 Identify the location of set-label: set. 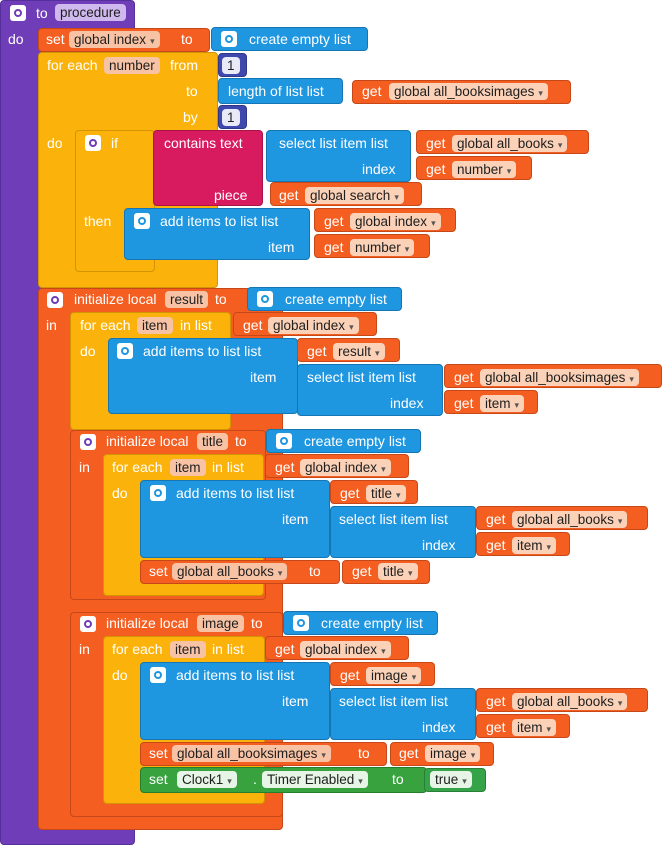
(158, 571).